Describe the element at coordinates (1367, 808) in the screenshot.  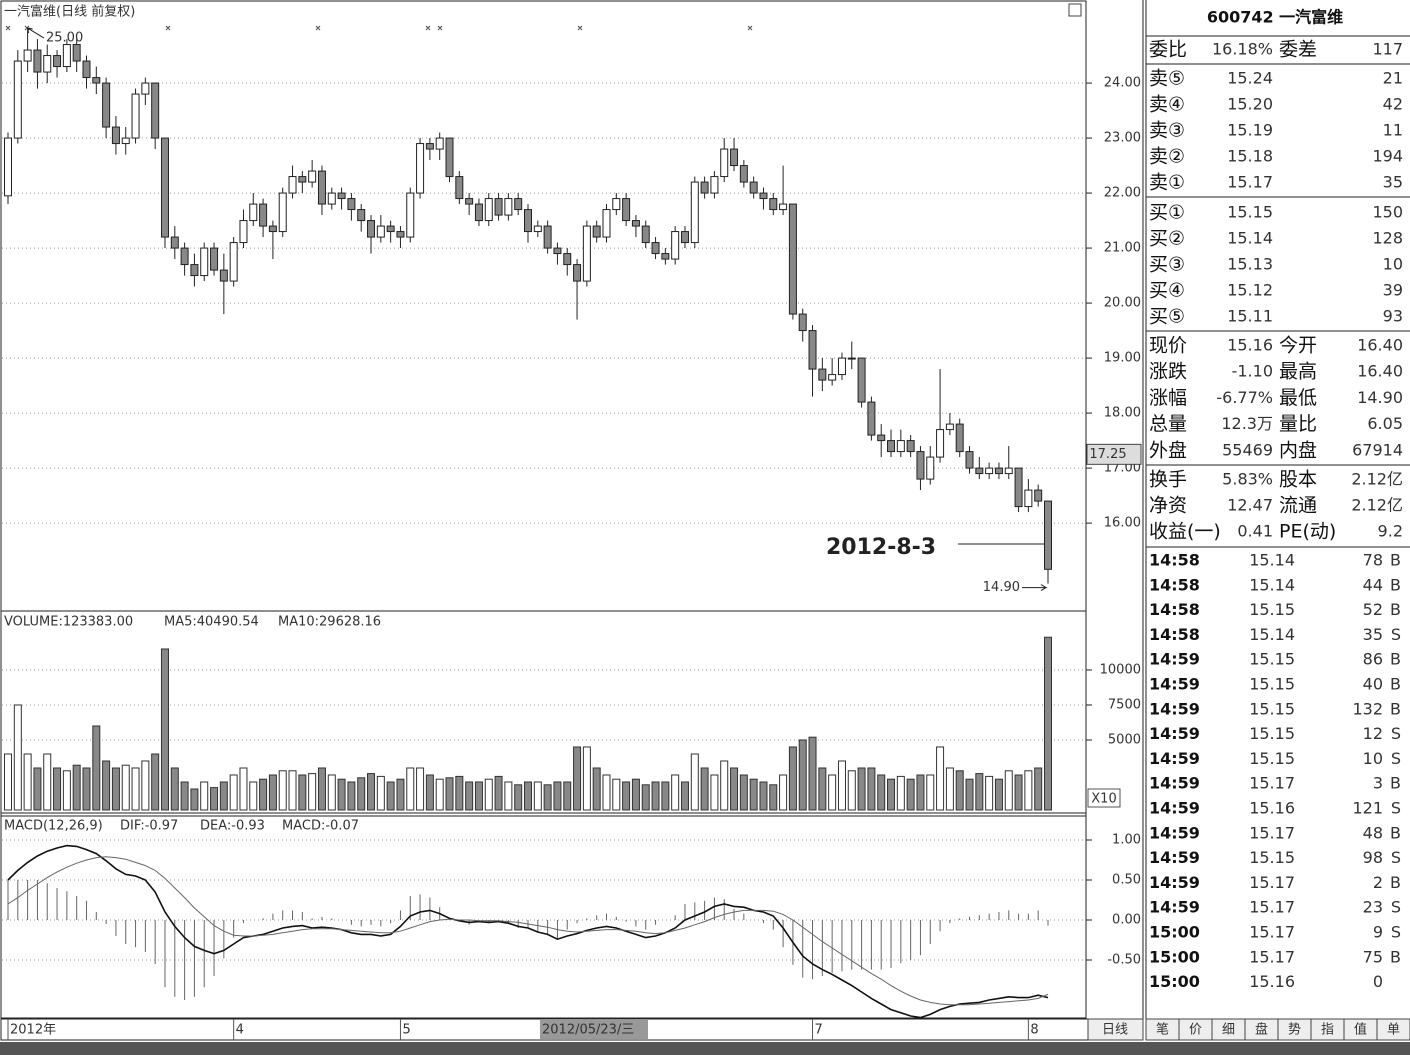
I see `trade-volume: 121` at that location.